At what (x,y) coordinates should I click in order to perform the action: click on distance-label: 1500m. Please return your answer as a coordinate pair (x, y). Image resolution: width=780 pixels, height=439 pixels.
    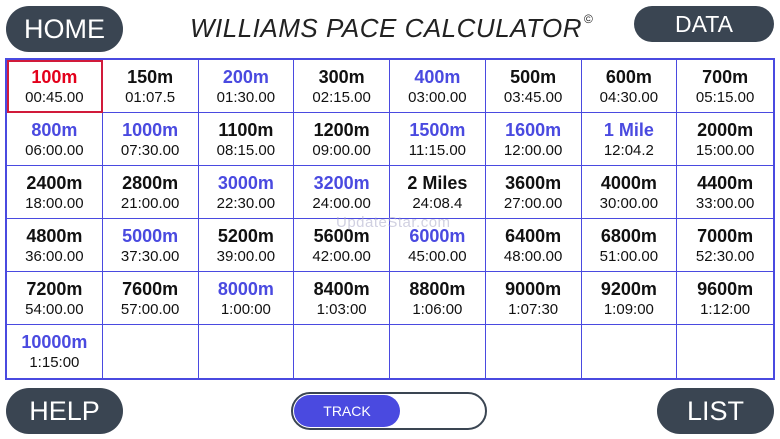
    Looking at the image, I should click on (437, 129).